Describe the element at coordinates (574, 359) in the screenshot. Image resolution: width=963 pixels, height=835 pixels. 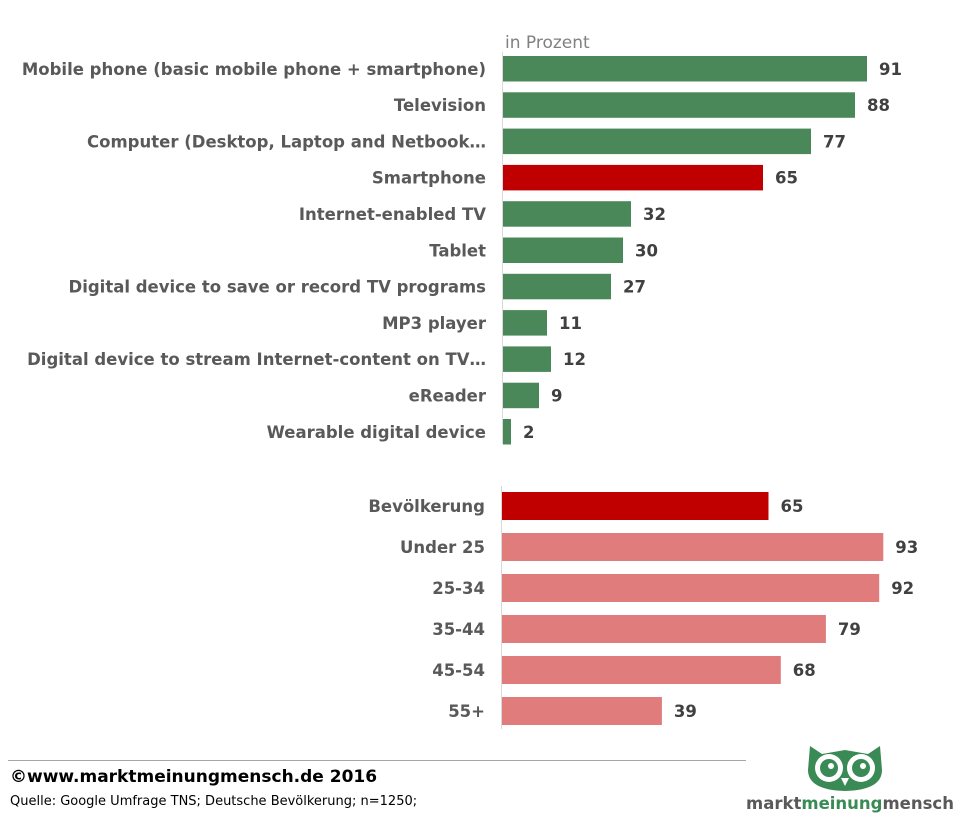
I see `value-label: 12` at that location.